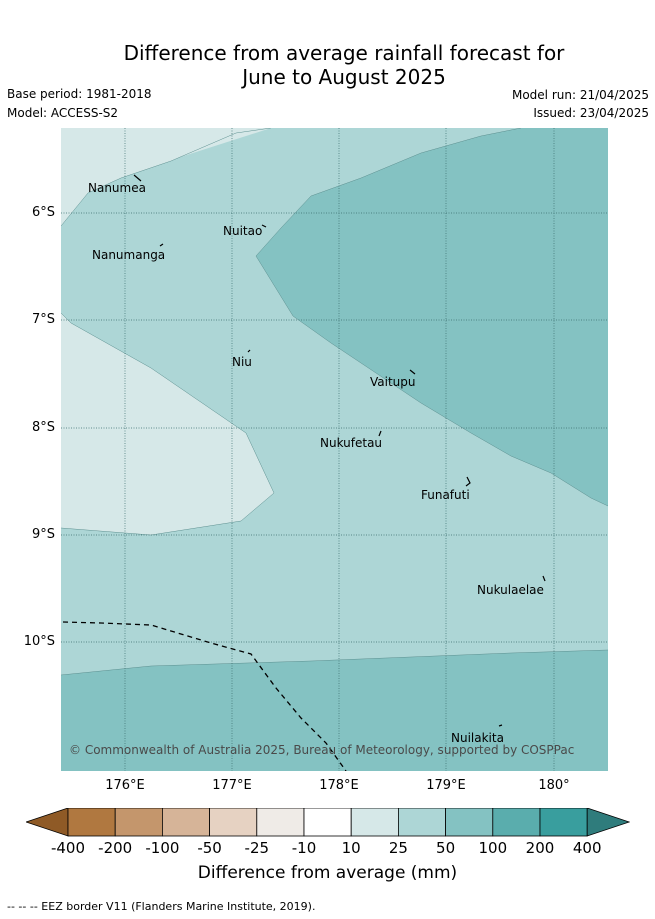 The image size is (655, 919). What do you see at coordinates (242, 231) in the screenshot?
I see `place-nuitao: Nuitao` at bounding box center [242, 231].